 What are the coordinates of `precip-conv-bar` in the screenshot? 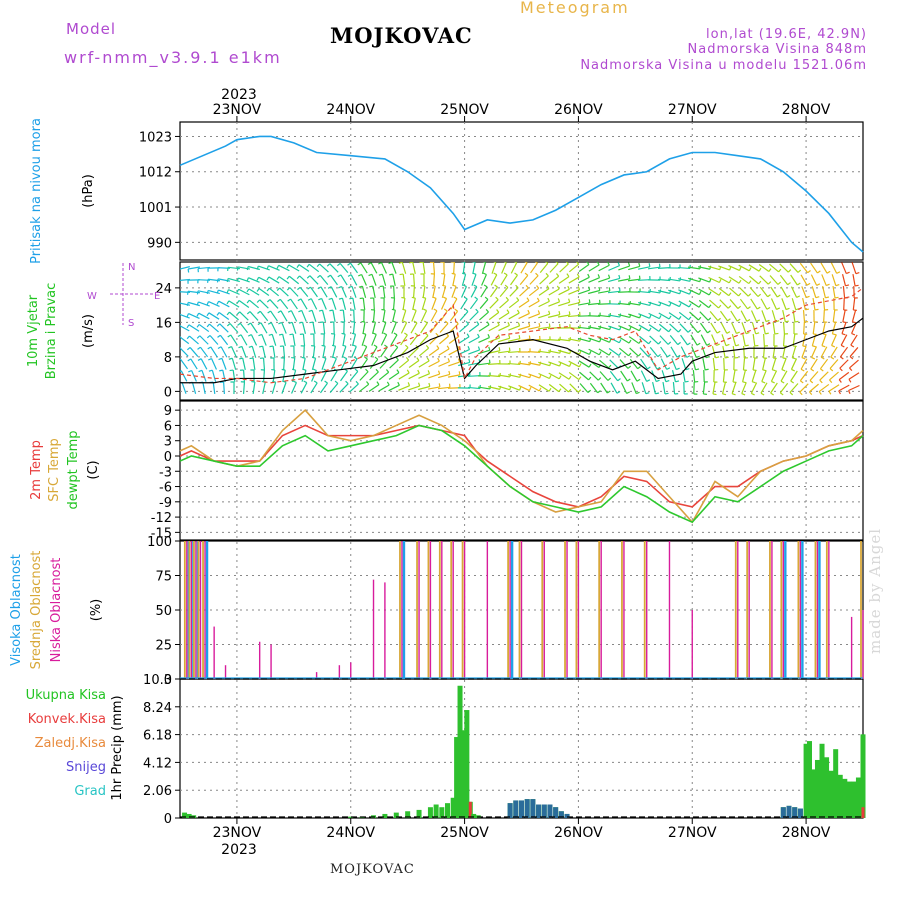 It's located at (470, 809).